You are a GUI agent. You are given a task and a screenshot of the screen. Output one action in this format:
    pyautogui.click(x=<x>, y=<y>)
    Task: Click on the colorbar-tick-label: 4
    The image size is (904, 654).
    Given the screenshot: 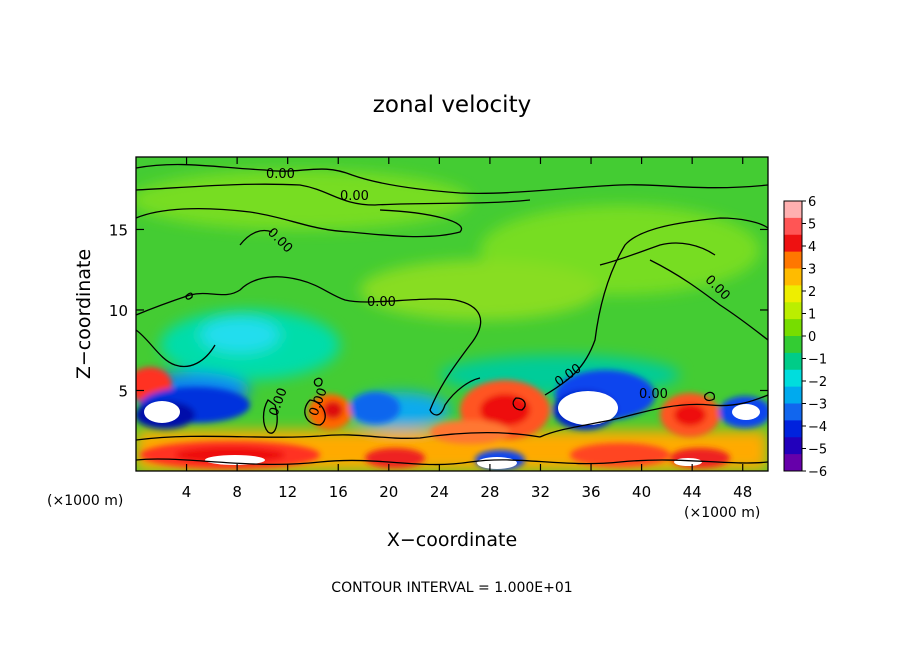 What is the action you would take?
    pyautogui.click(x=812, y=247)
    